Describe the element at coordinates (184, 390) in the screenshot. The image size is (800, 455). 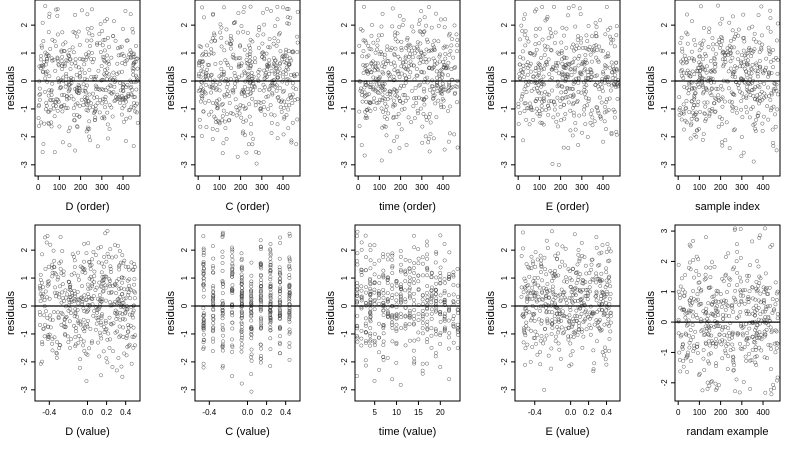
I see `y-tick-label: -3` at that location.